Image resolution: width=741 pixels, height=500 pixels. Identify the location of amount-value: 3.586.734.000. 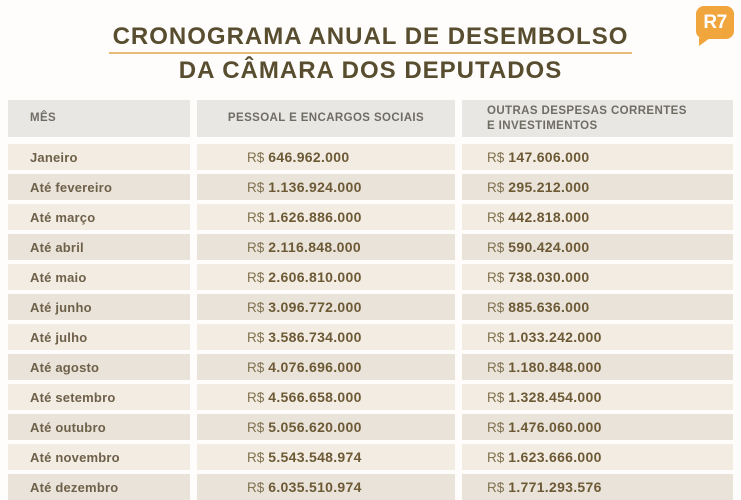
(315, 337).